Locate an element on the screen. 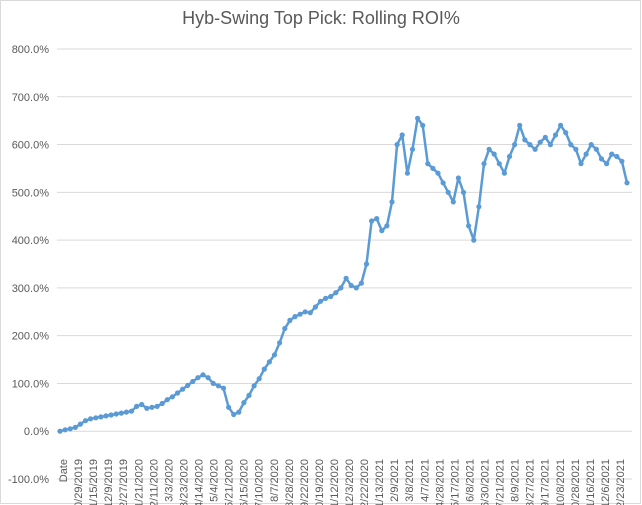  y-tick-label: 100.0% is located at coordinates (31, 384).